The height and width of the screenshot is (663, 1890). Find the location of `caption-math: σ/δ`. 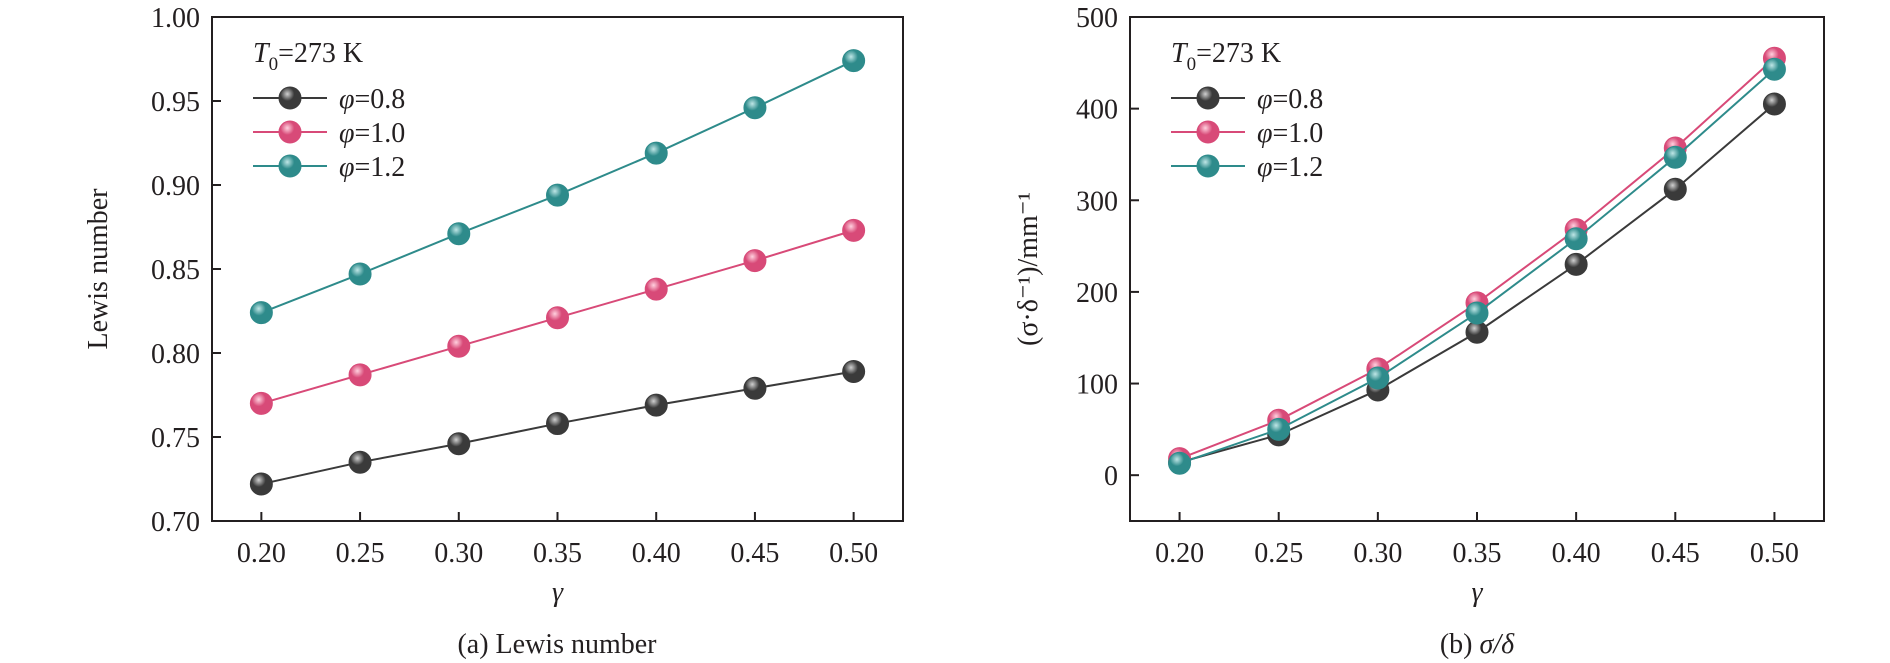

caption-math: σ/δ is located at coordinates (1498, 644).